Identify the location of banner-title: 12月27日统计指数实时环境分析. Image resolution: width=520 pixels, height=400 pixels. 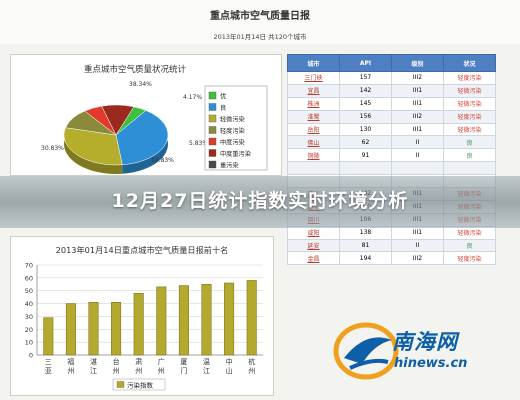
(260, 201).